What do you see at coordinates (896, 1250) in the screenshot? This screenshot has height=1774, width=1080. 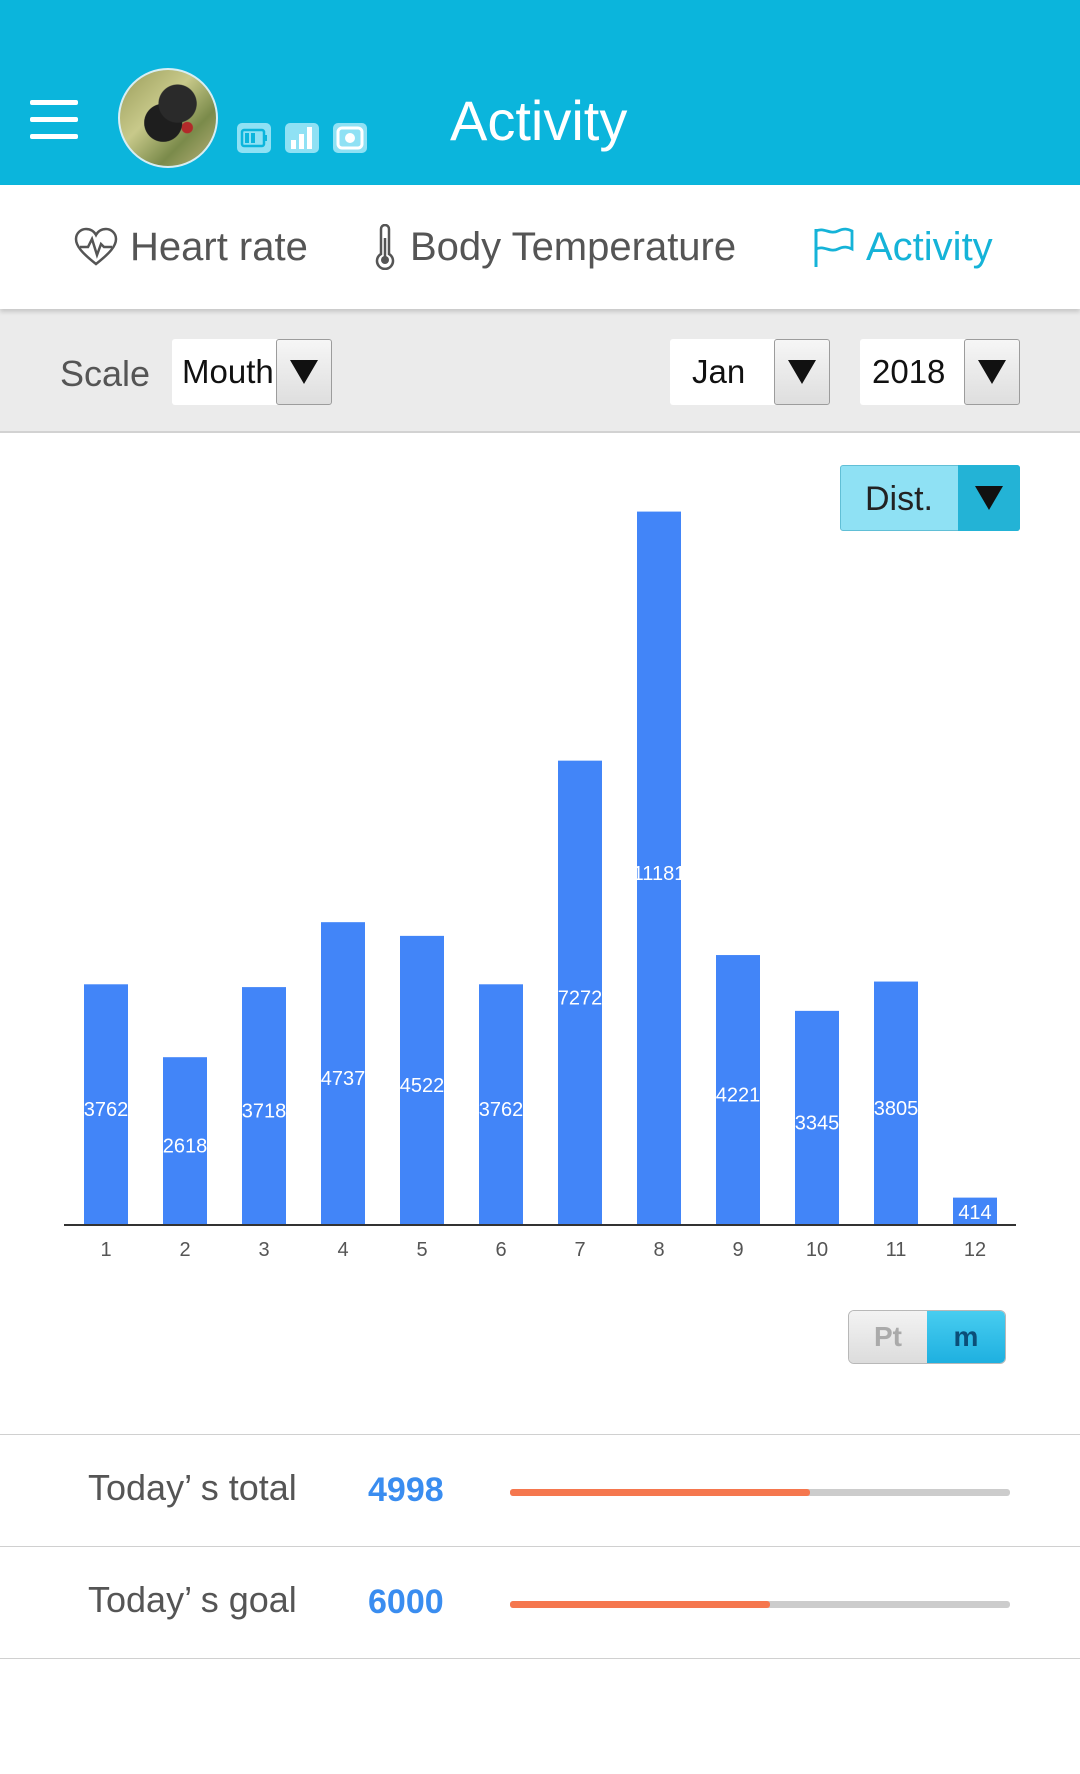 I see `x-tick-label: 11` at bounding box center [896, 1250].